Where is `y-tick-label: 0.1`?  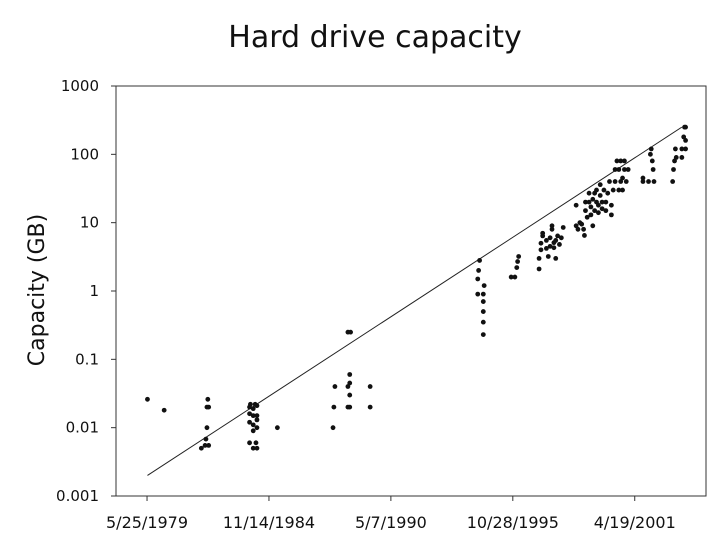
y-tick-label: 0.1 is located at coordinates (87, 359).